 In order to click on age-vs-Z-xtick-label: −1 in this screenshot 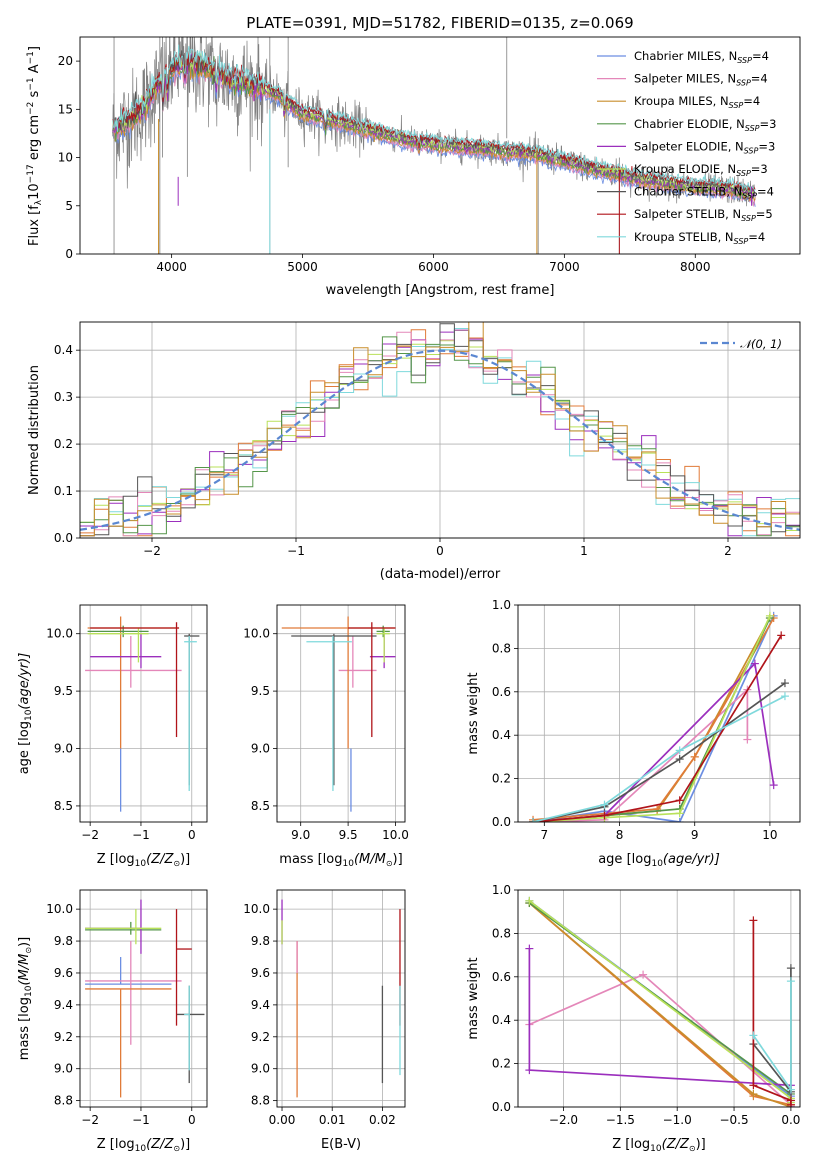, I will do `click(141, 835)`.